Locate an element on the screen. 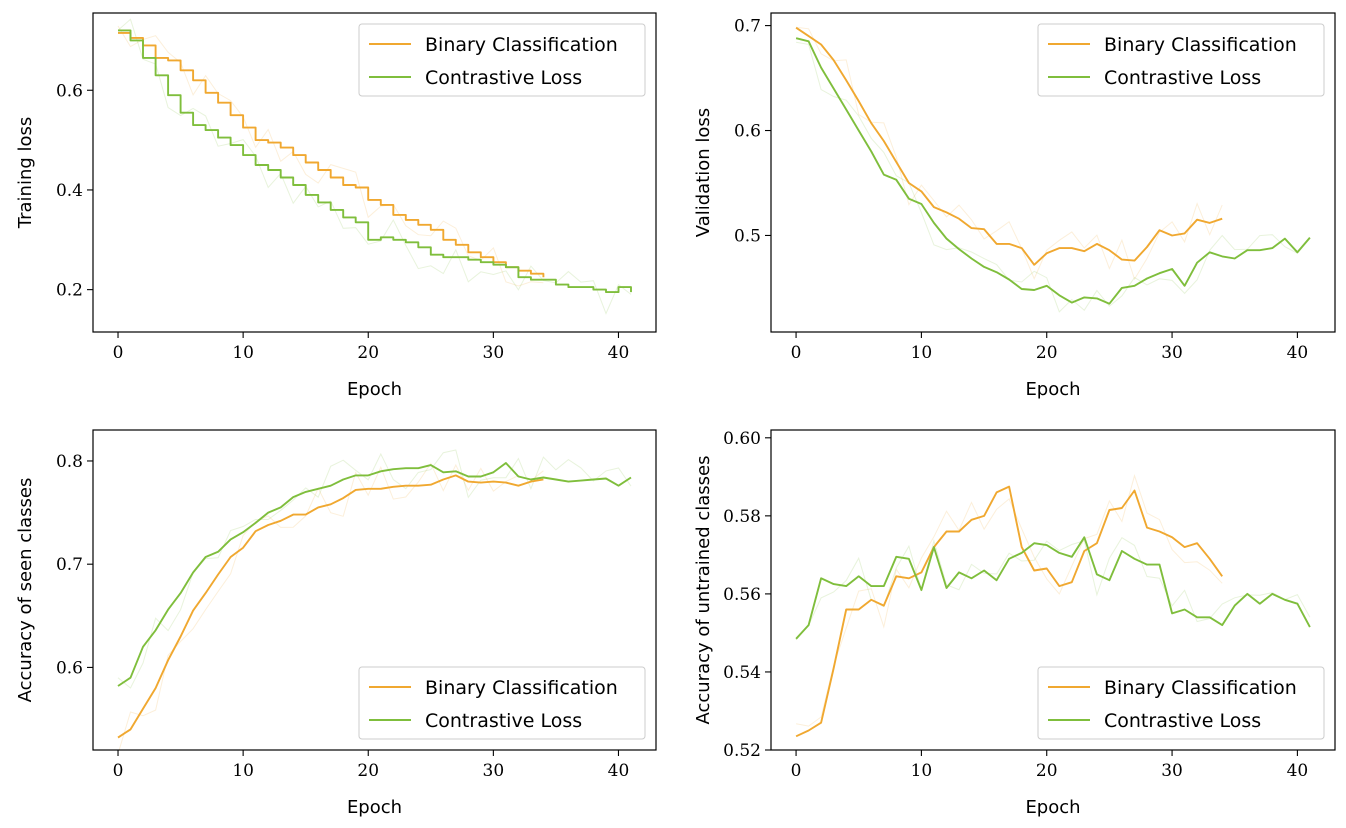  y-tick-label: 0.4 is located at coordinates (69, 191).